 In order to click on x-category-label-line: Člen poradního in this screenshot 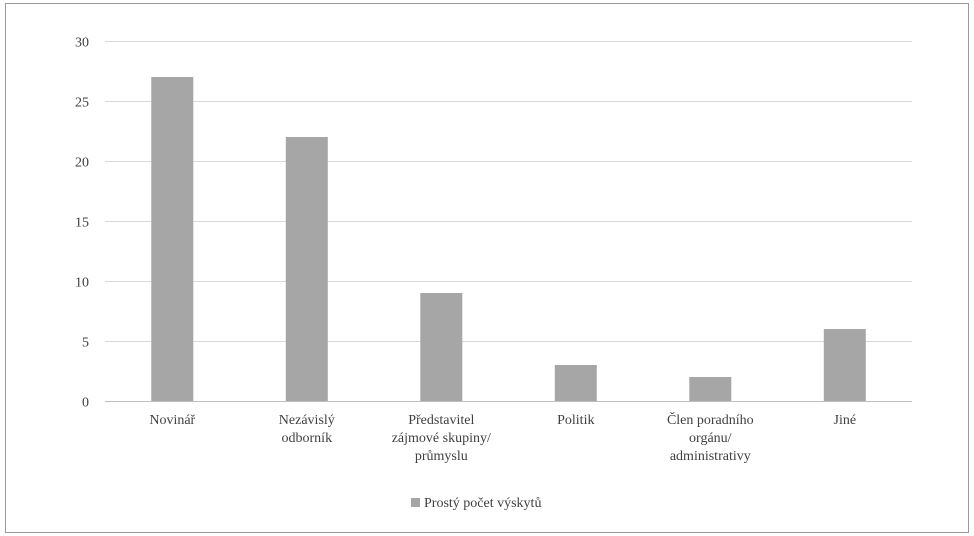, I will do `click(710, 419)`.